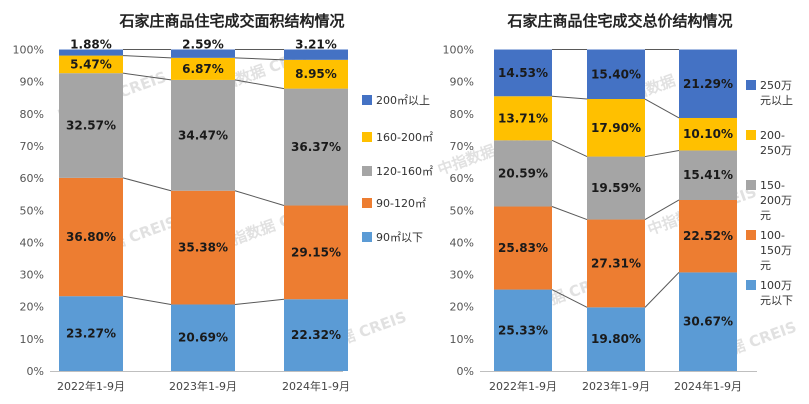  Describe the element at coordinates (403, 100) in the screenshot. I see `legend-label: 200㎡以上` at that location.